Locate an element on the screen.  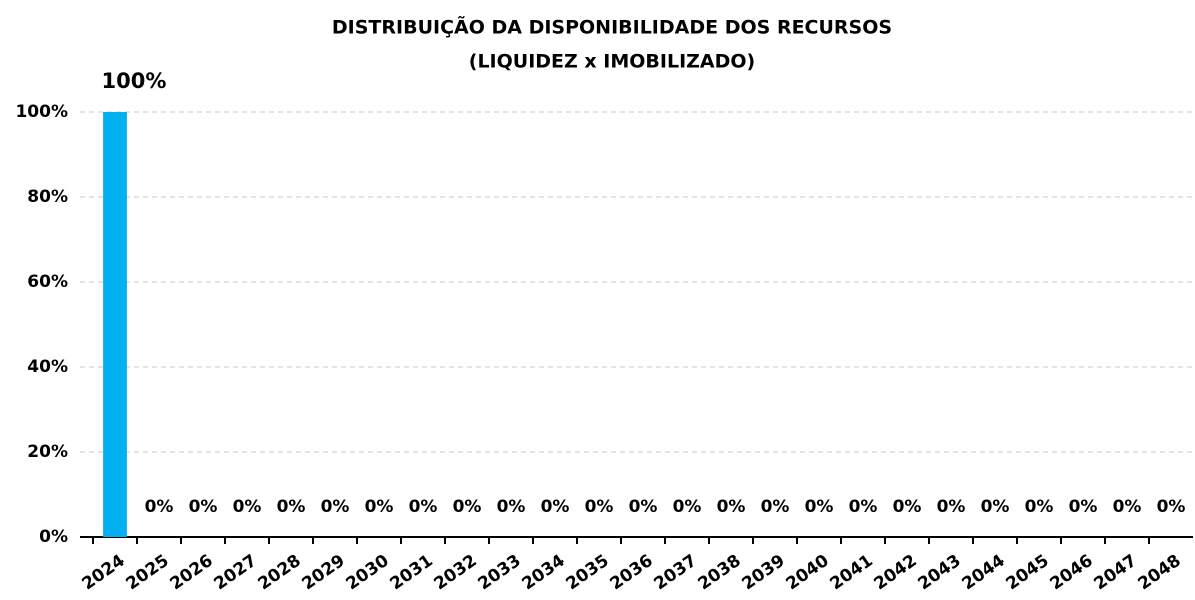
x-tick-label: 2046 is located at coordinates (1071, 573).